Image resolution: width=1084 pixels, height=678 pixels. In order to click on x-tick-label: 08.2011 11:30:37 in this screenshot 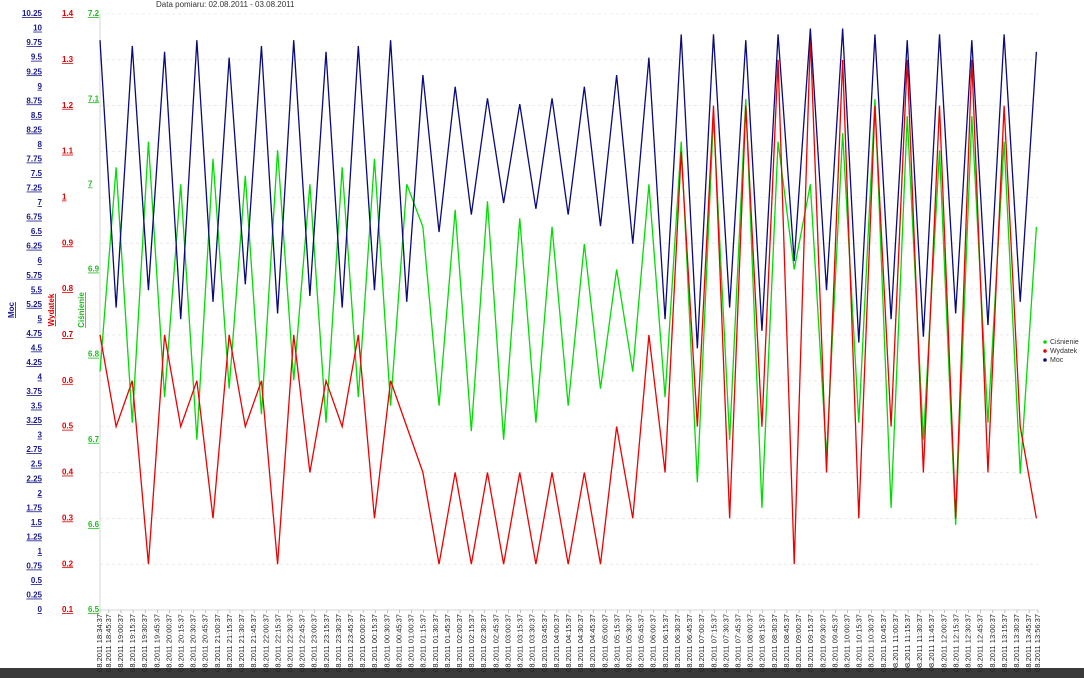, I will do `click(919, 642)`.